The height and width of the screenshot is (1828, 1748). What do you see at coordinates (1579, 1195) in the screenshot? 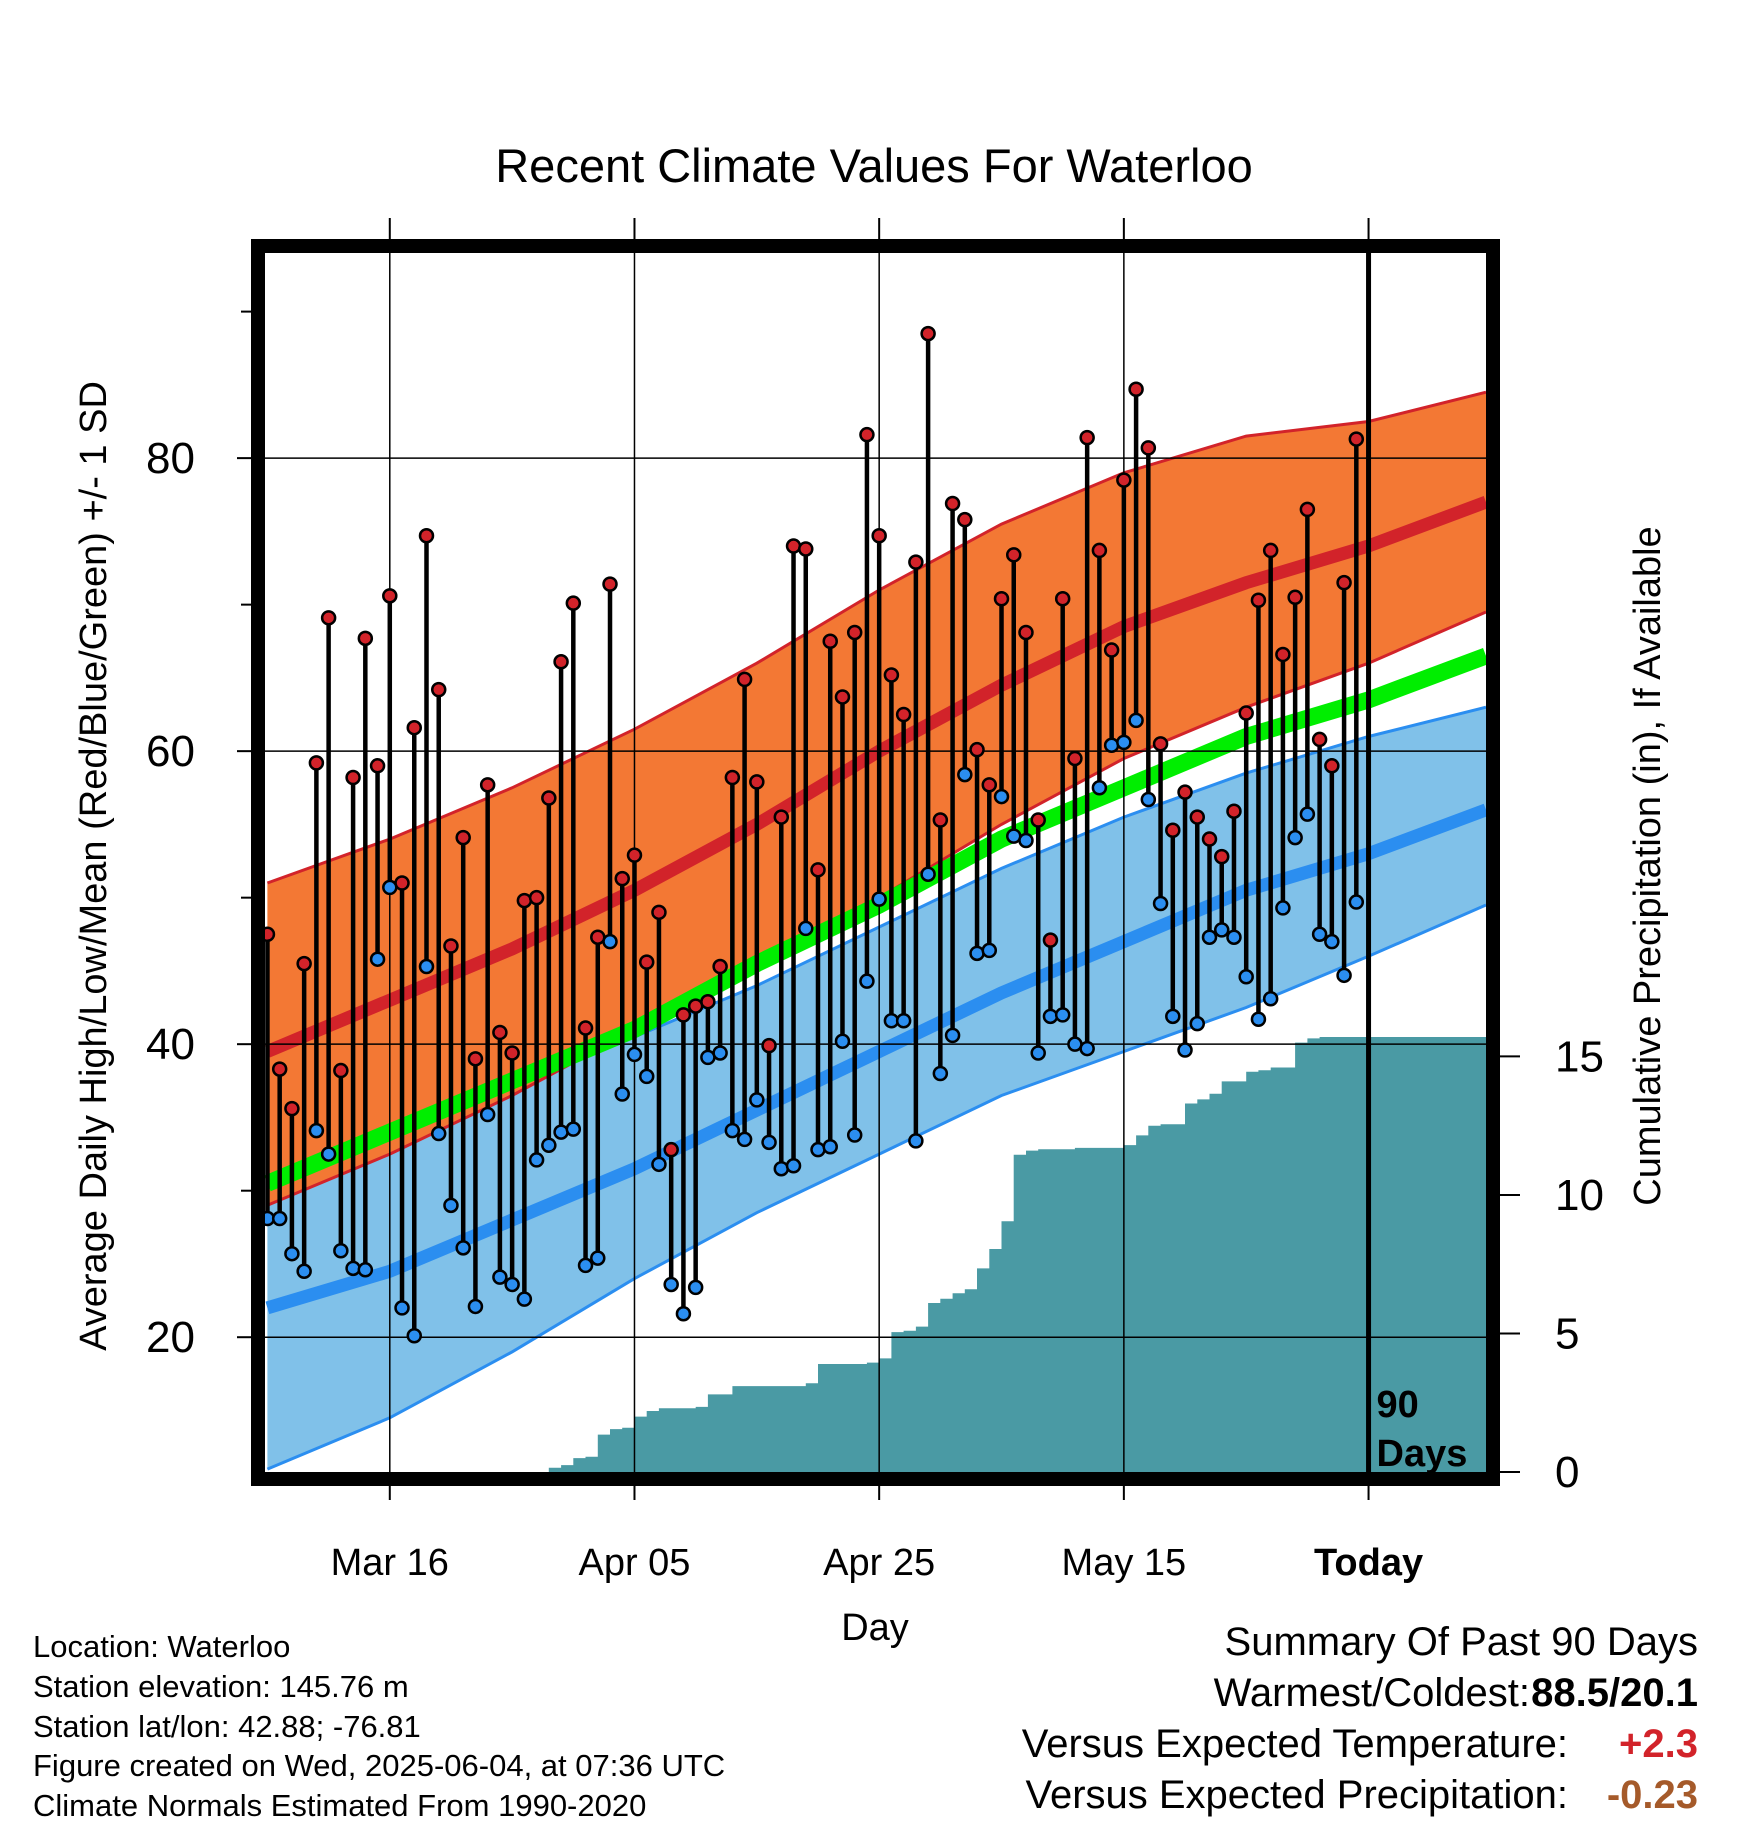
I see `y2-tick-label-10: 10` at bounding box center [1579, 1195].